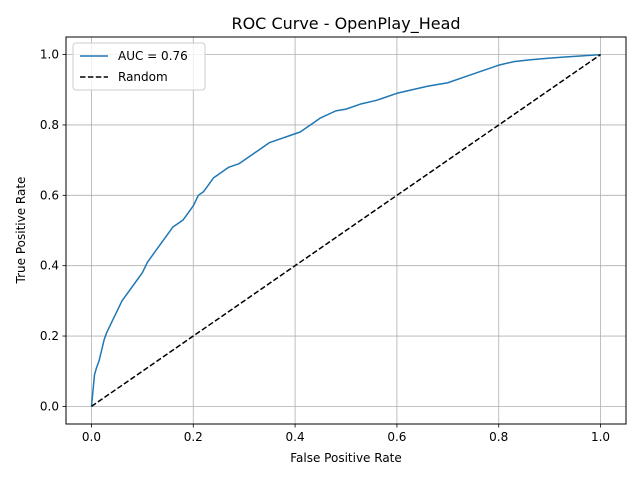 The image size is (640, 480). Describe the element at coordinates (498, 437) in the screenshot. I see `x-tick-label: 0.8` at that location.